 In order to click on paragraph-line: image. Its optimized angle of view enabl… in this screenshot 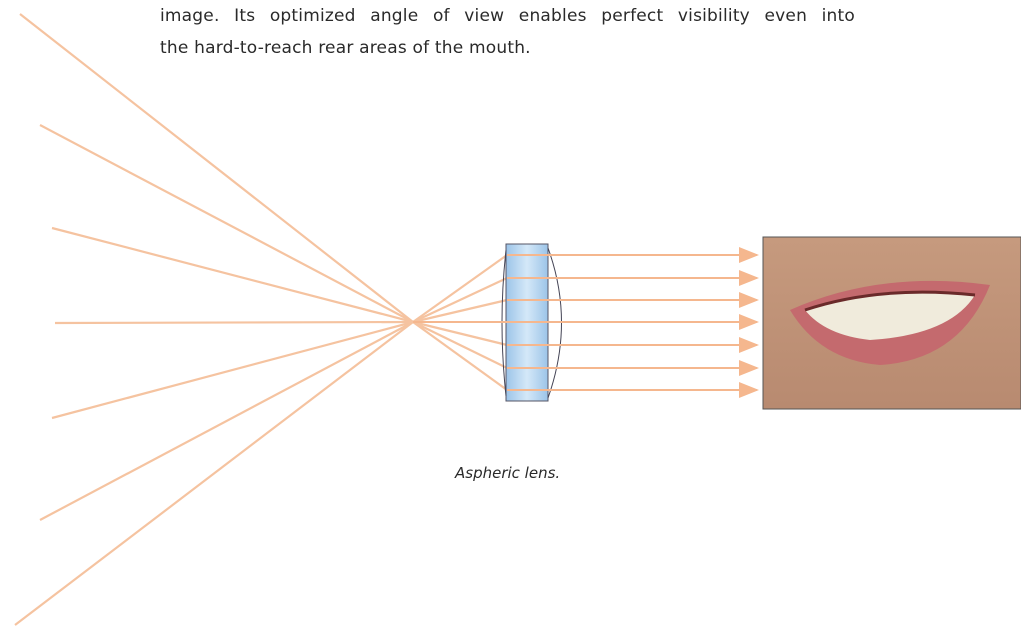, I will do `click(507, 16)`.